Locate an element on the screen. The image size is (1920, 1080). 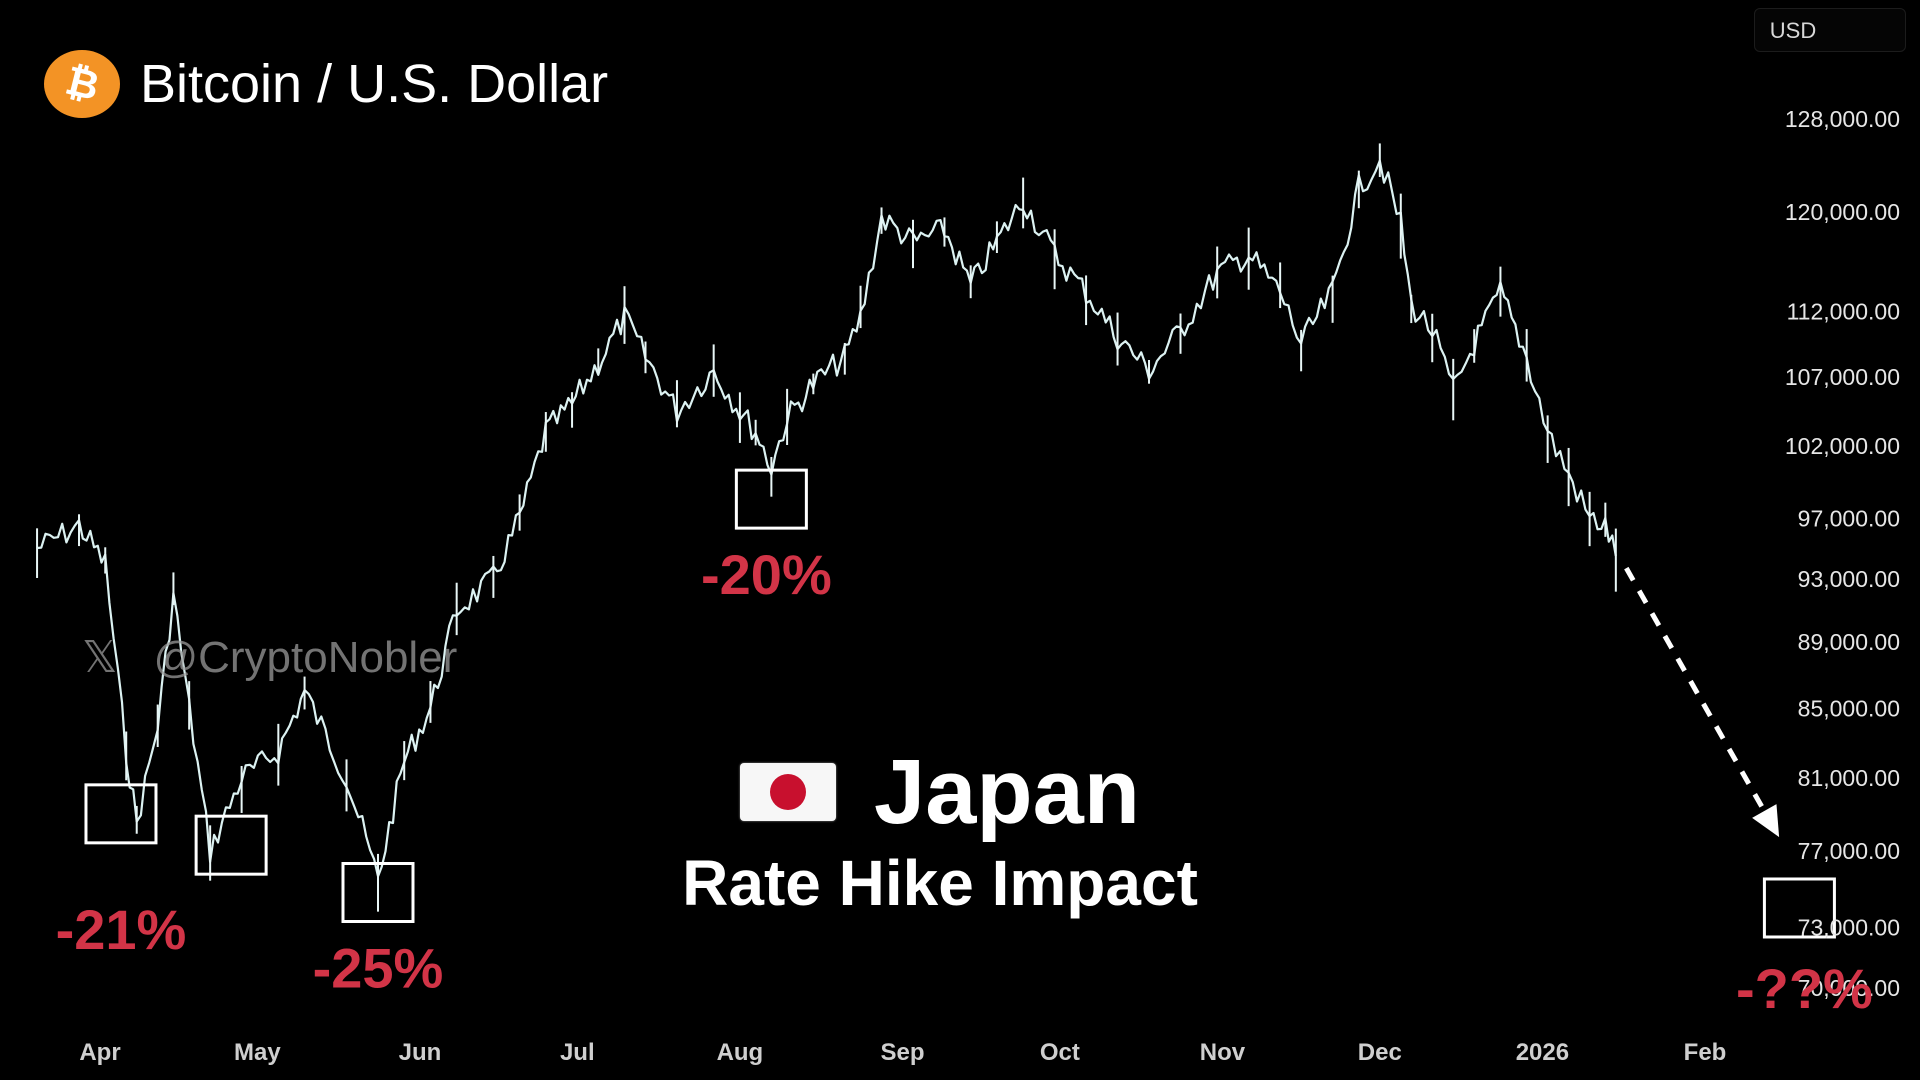
watermark: 𝕏 @CryptoNobler is located at coordinates (269, 657).